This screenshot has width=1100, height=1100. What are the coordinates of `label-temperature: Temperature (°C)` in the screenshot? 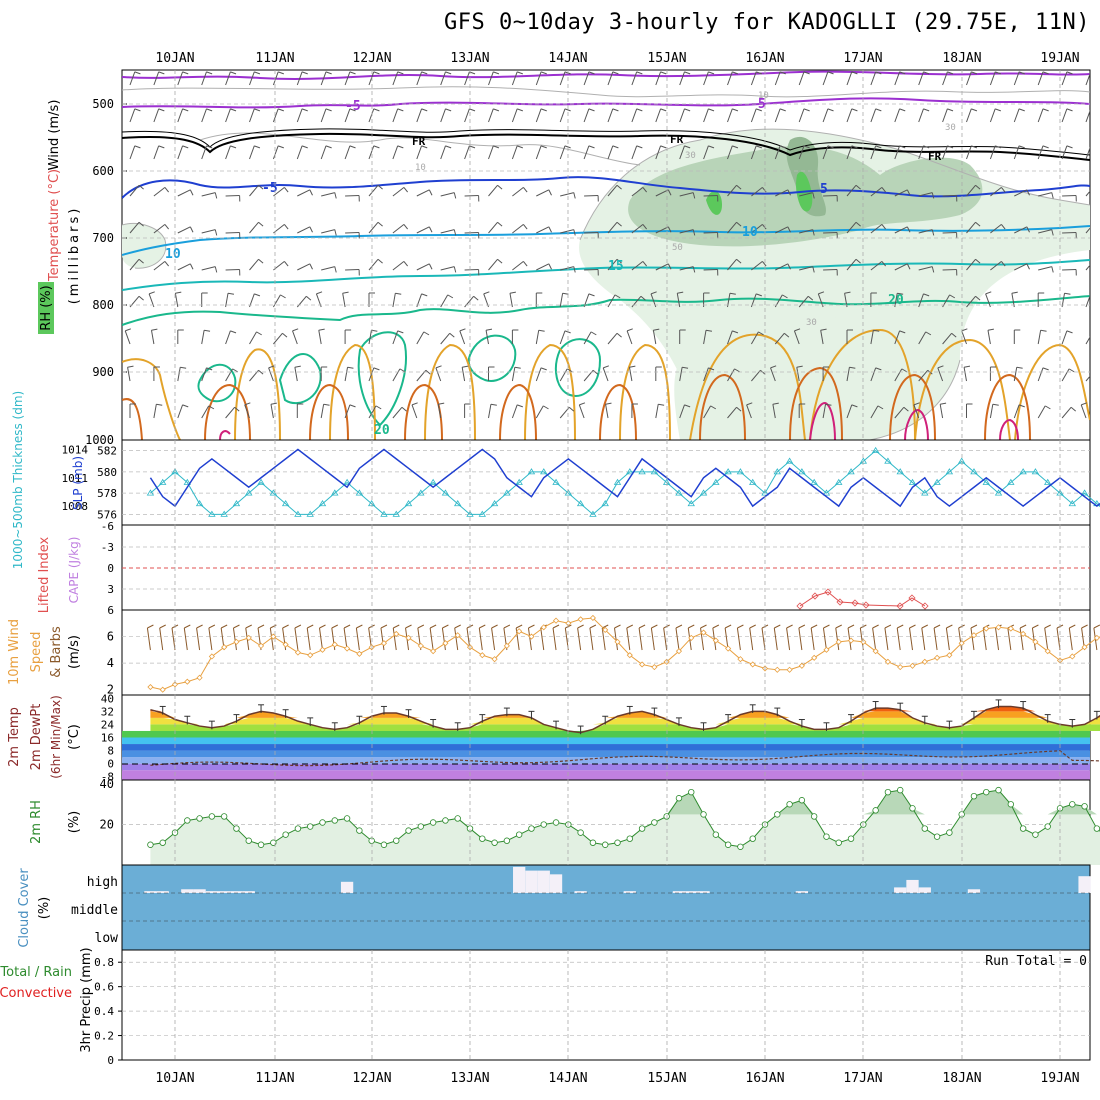 It's located at (54, 225).